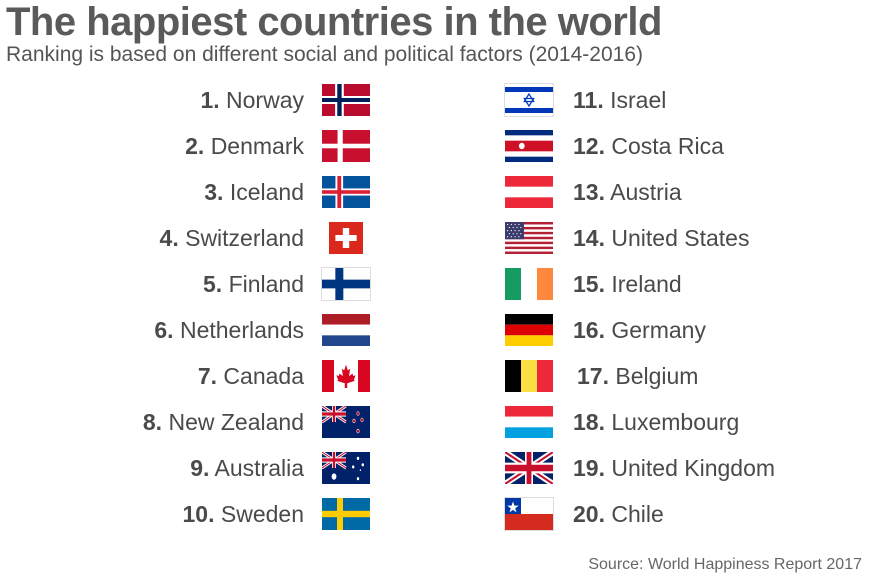  What do you see at coordinates (185, 284) in the screenshot?
I see `list-item: 5. Finland` at bounding box center [185, 284].